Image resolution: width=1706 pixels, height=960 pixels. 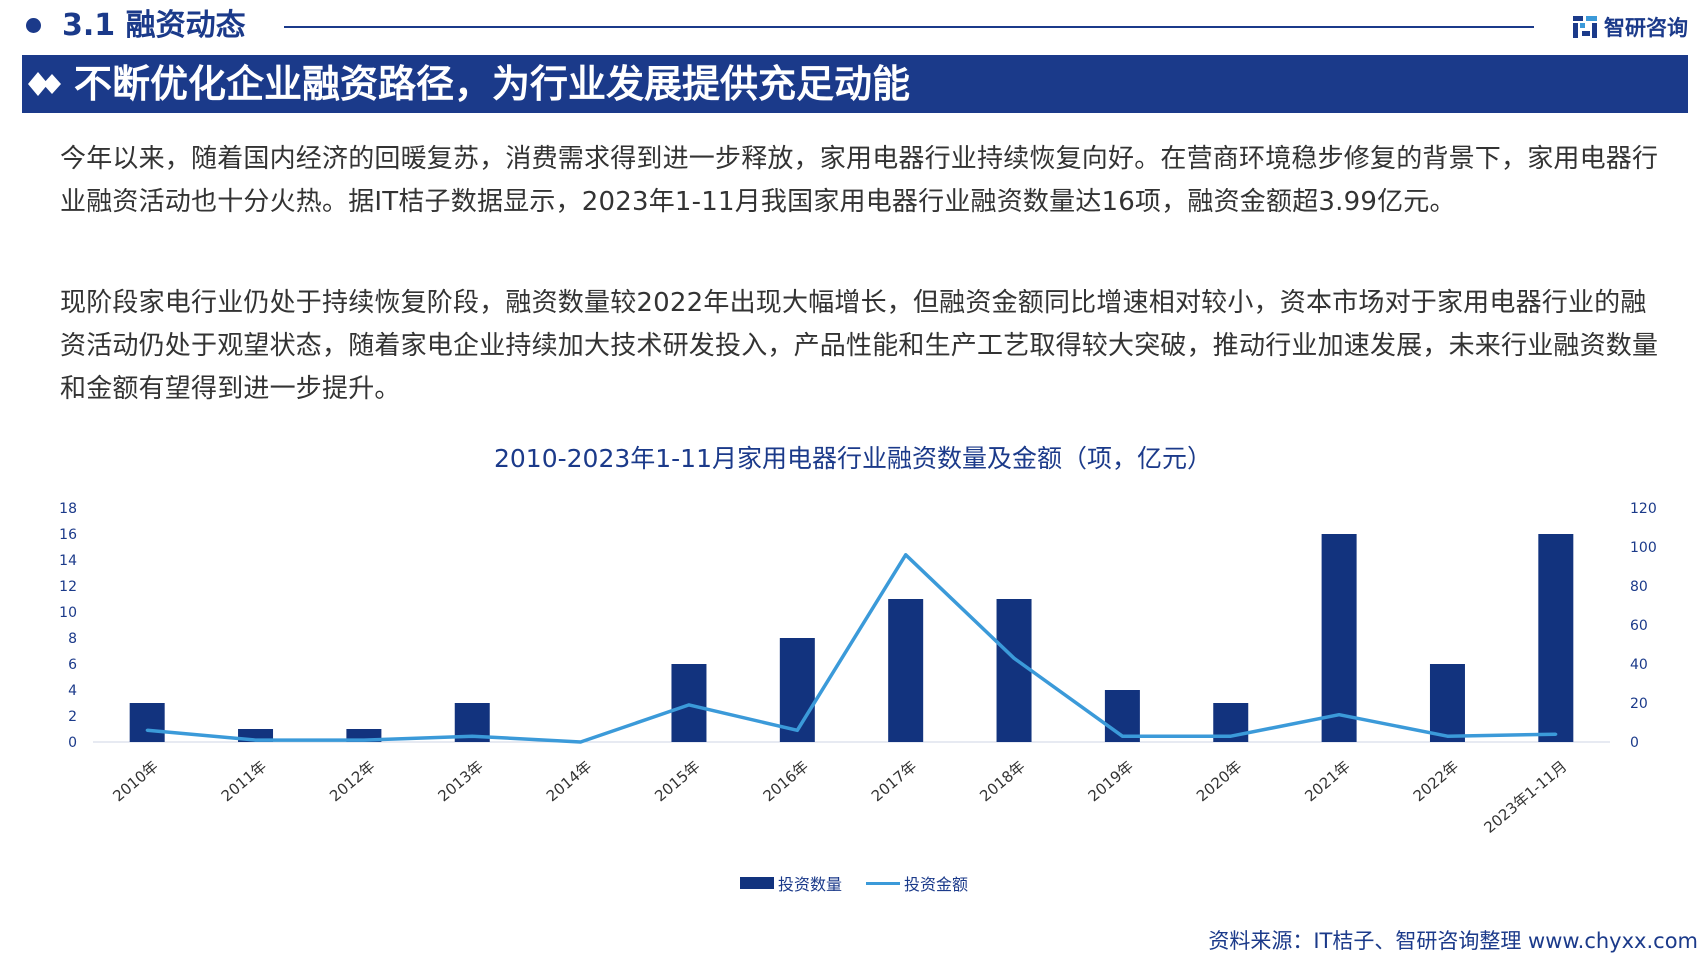 What do you see at coordinates (1639, 587) in the screenshot?
I see `y-right-tick-label: 80` at bounding box center [1639, 587].